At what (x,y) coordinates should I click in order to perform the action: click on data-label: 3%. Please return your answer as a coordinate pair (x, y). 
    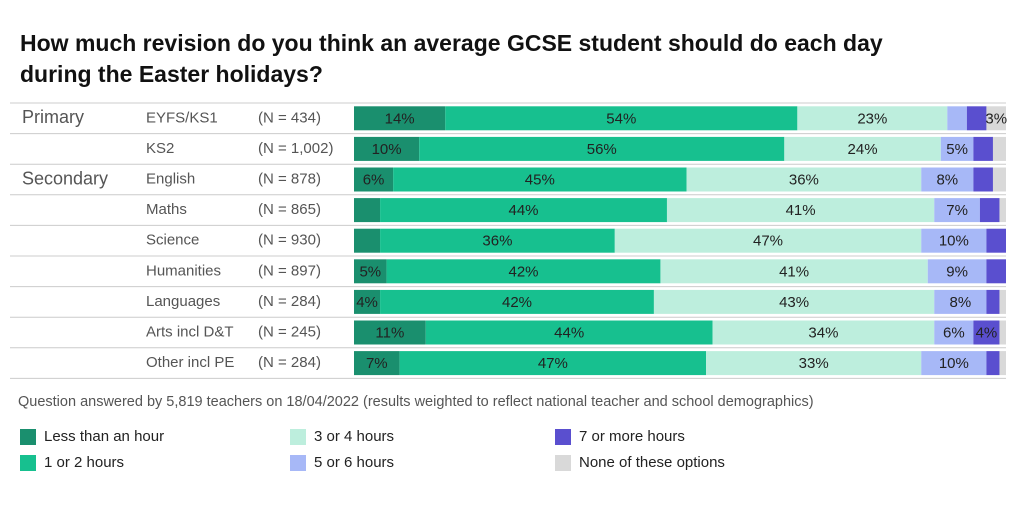
    Looking at the image, I should click on (996, 118).